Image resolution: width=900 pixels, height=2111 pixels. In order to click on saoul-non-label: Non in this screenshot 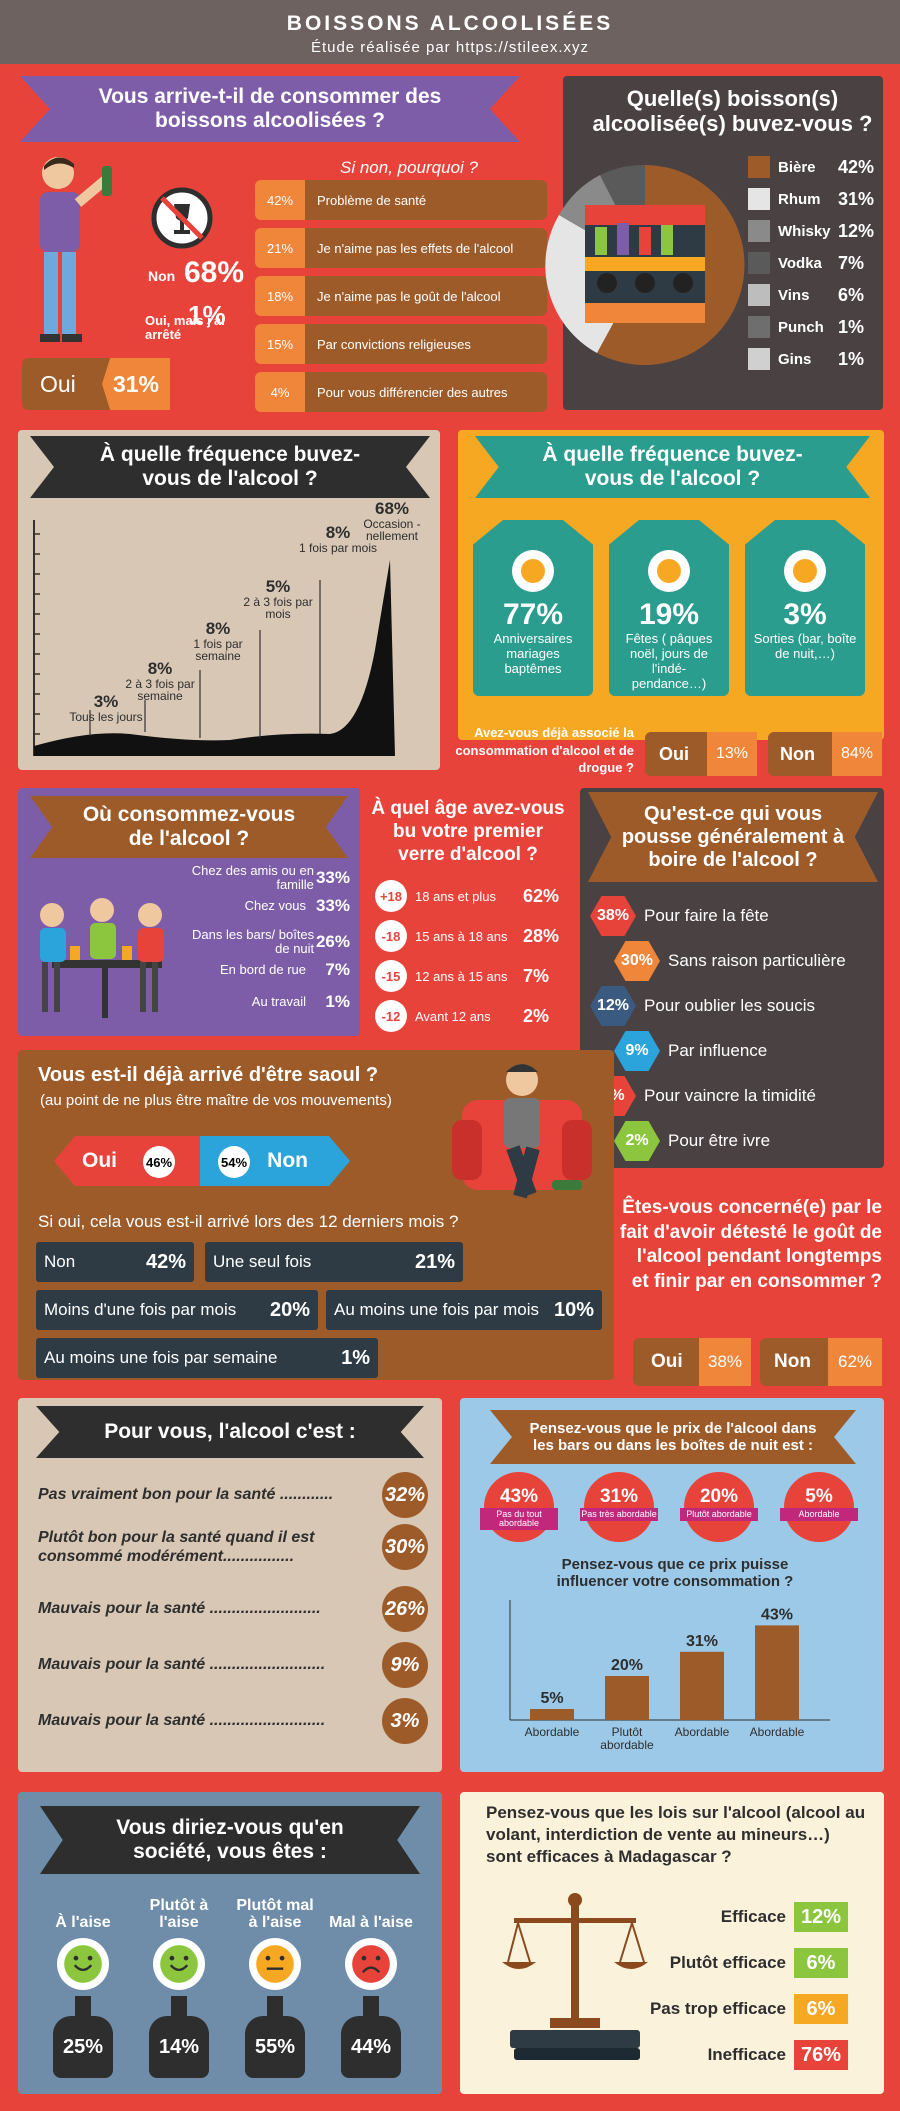, I will do `click(287, 1160)`.